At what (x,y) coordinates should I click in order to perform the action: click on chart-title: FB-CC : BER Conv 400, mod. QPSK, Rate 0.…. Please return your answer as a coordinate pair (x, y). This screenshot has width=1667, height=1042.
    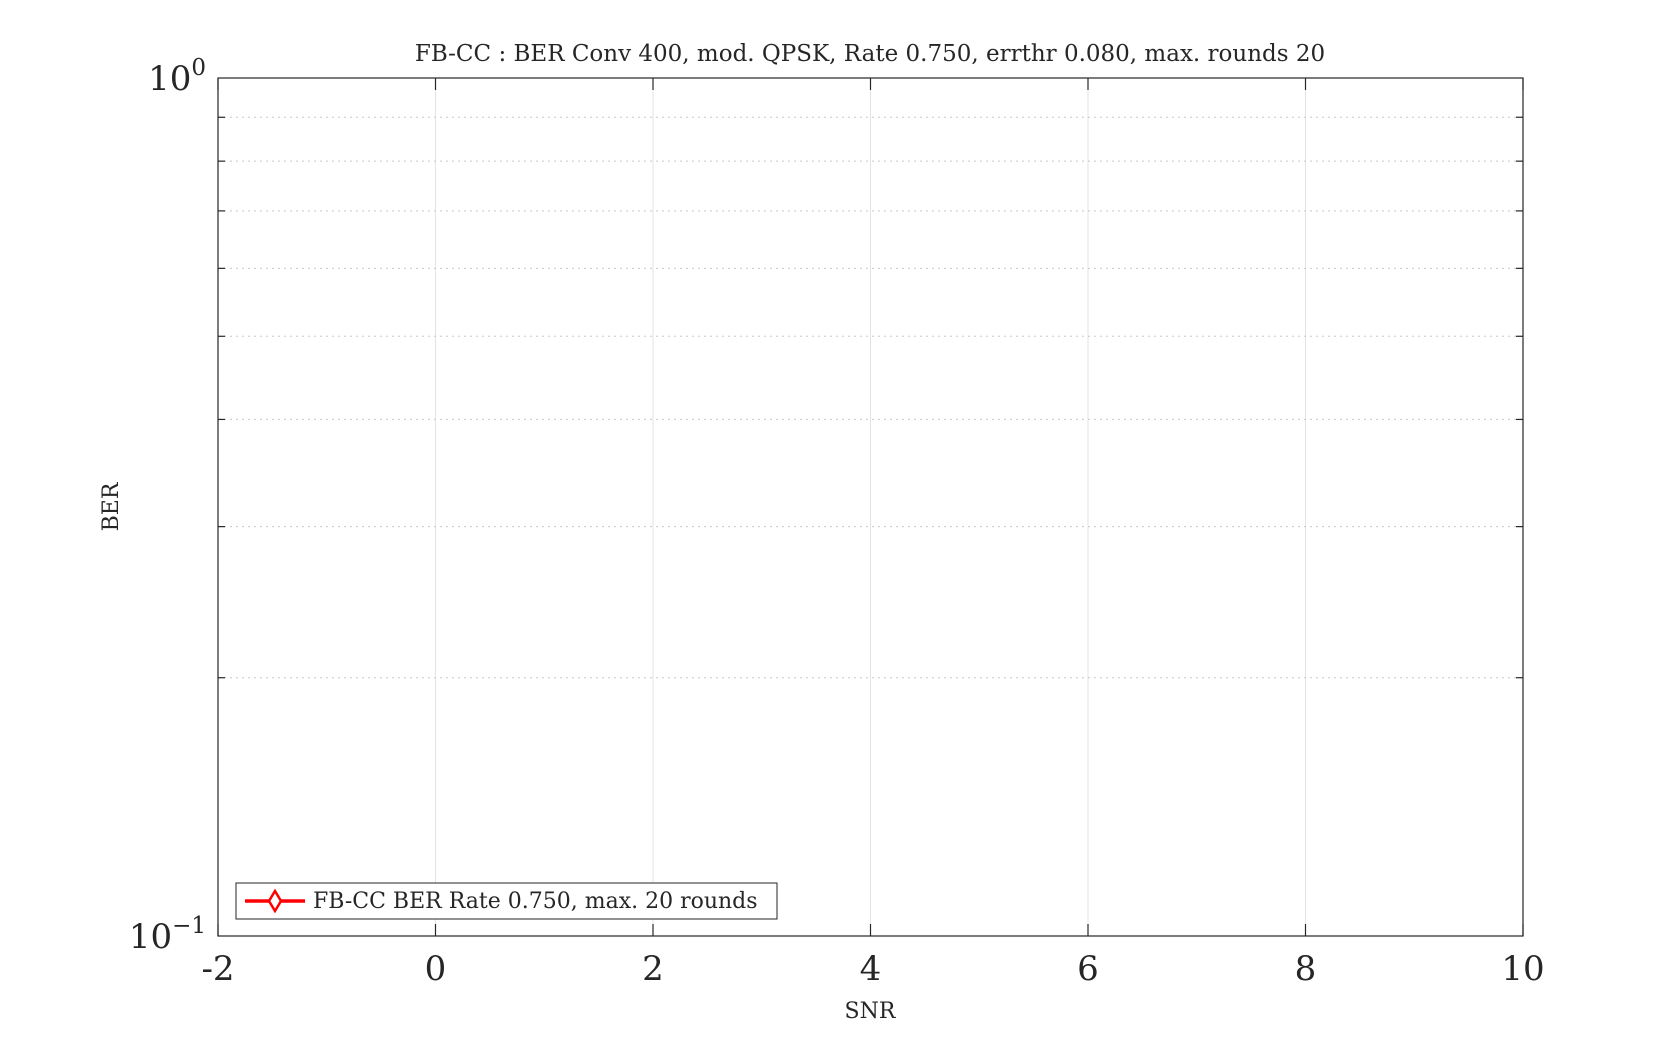
    Looking at the image, I should click on (870, 54).